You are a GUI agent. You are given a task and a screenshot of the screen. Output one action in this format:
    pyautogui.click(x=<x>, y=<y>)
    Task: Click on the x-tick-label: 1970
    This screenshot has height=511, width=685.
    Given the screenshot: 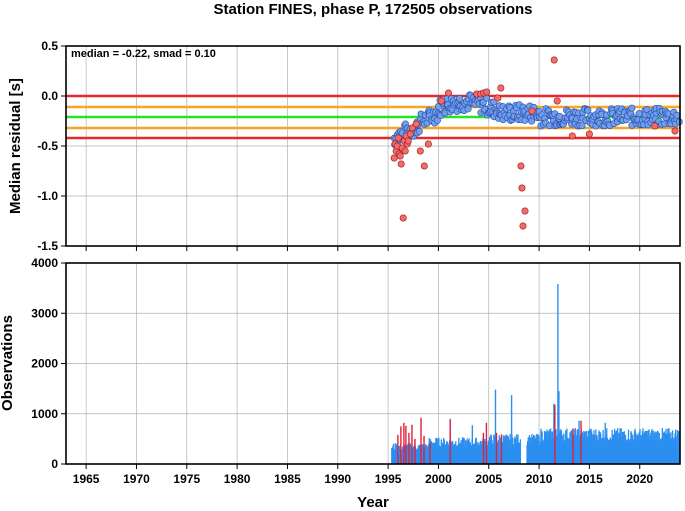 What is the action you would take?
    pyautogui.click(x=136, y=479)
    